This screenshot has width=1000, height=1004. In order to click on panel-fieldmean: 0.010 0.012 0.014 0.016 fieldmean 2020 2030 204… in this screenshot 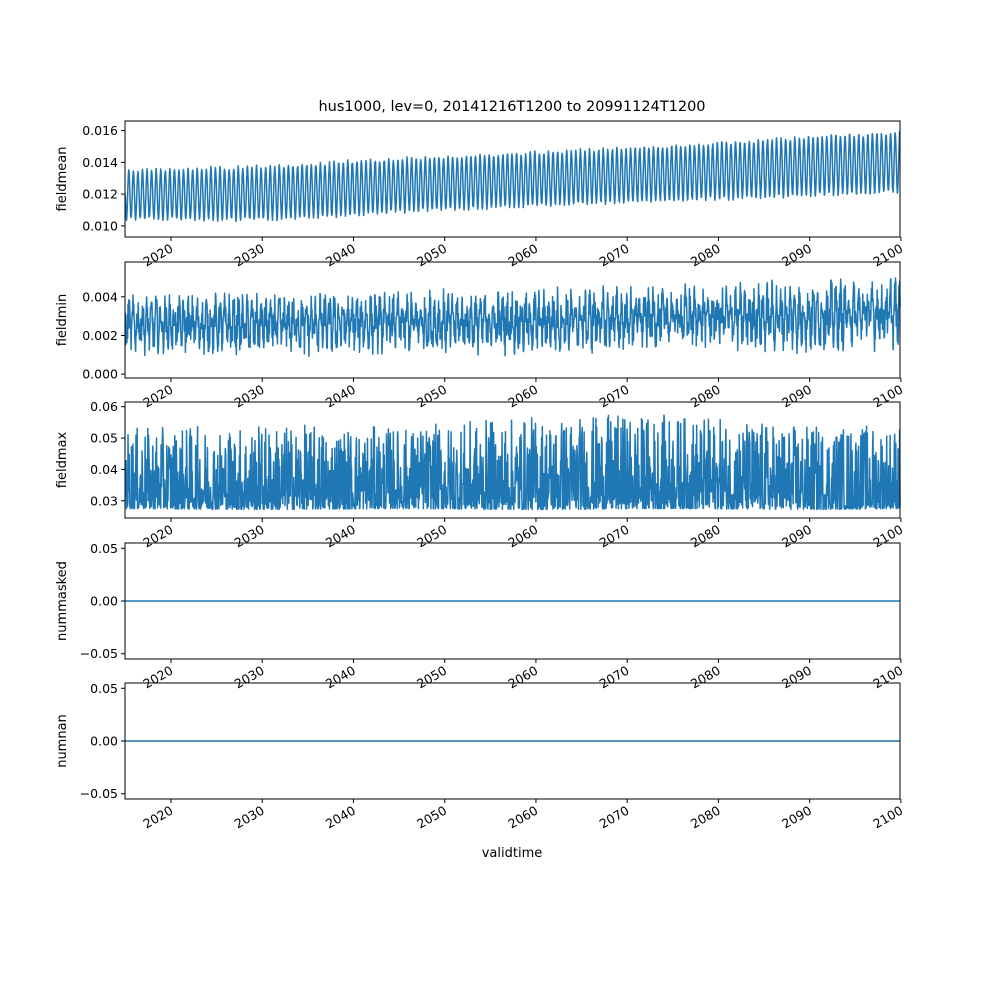, I will do `click(480, 195)`.